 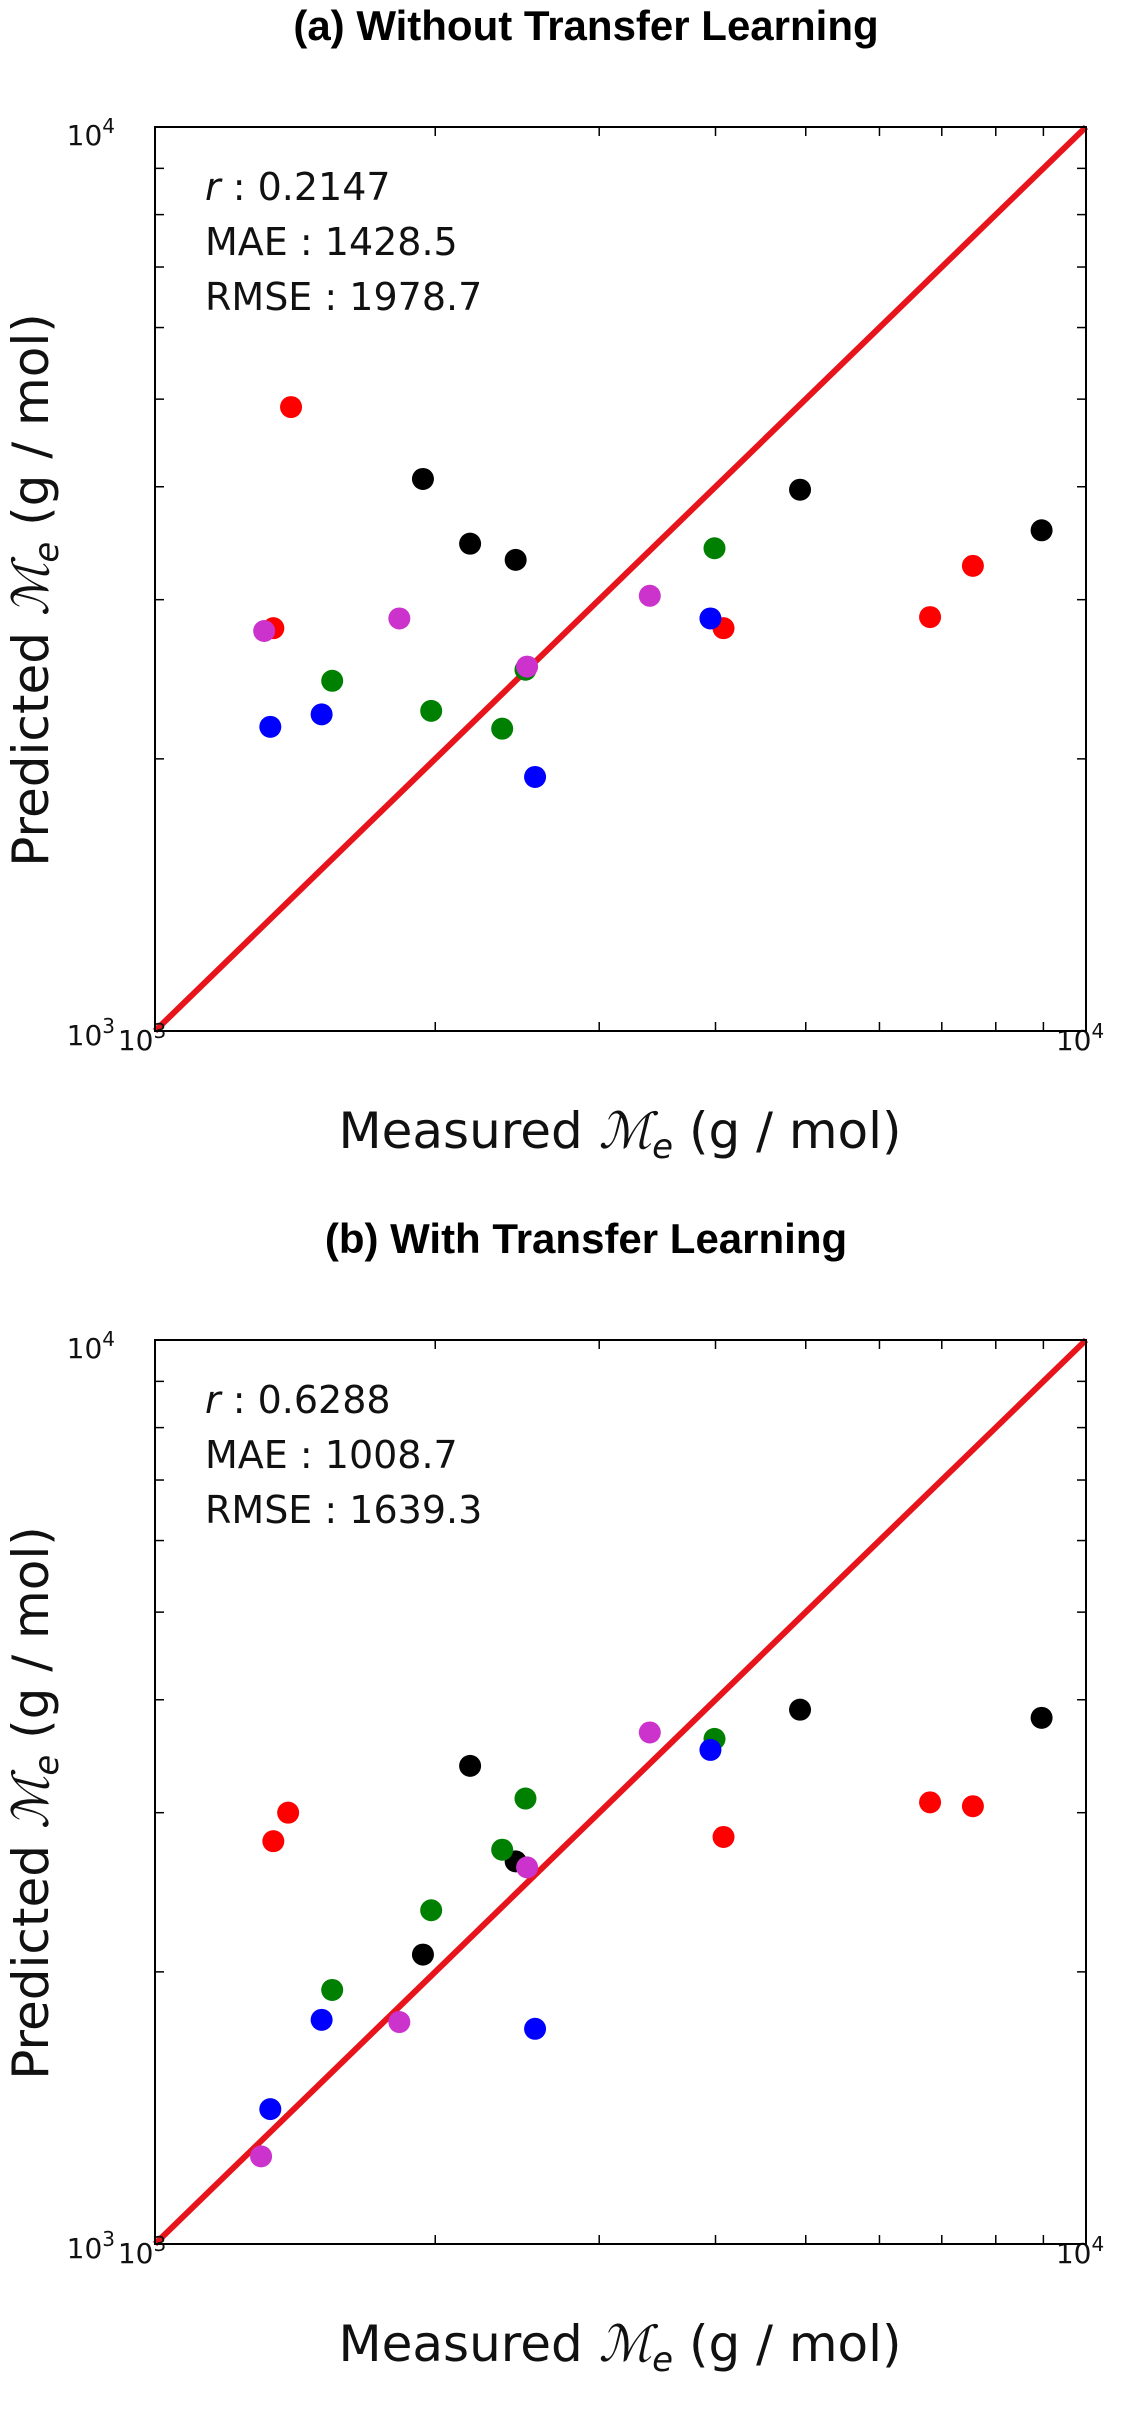 What do you see at coordinates (619, 2347) in the screenshot?
I see `panel-b-x-axis-label: Measured ℳe (g / mol)` at bounding box center [619, 2347].